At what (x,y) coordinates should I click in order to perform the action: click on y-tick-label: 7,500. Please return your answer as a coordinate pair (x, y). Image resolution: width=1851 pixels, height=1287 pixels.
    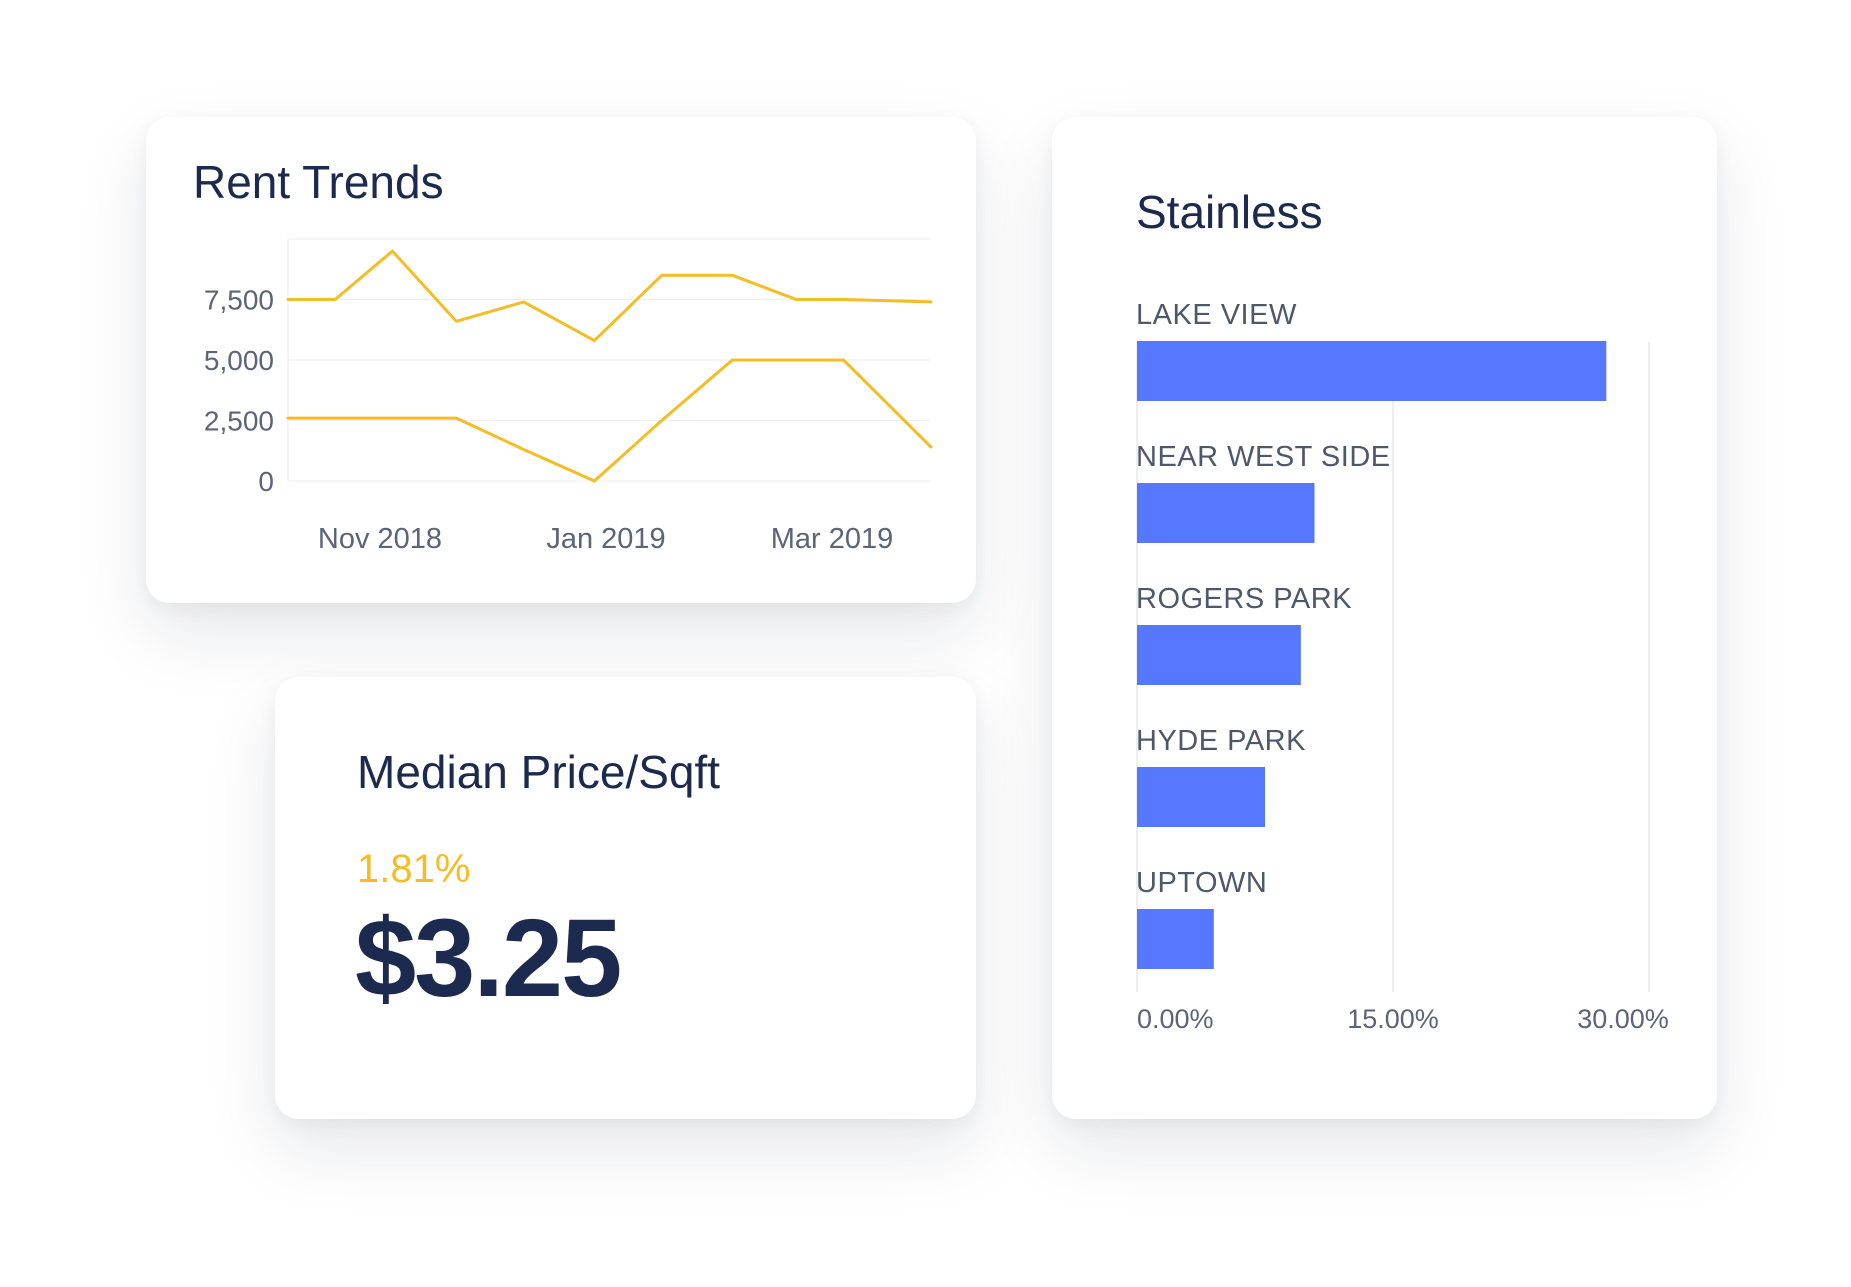
    Looking at the image, I should click on (239, 300).